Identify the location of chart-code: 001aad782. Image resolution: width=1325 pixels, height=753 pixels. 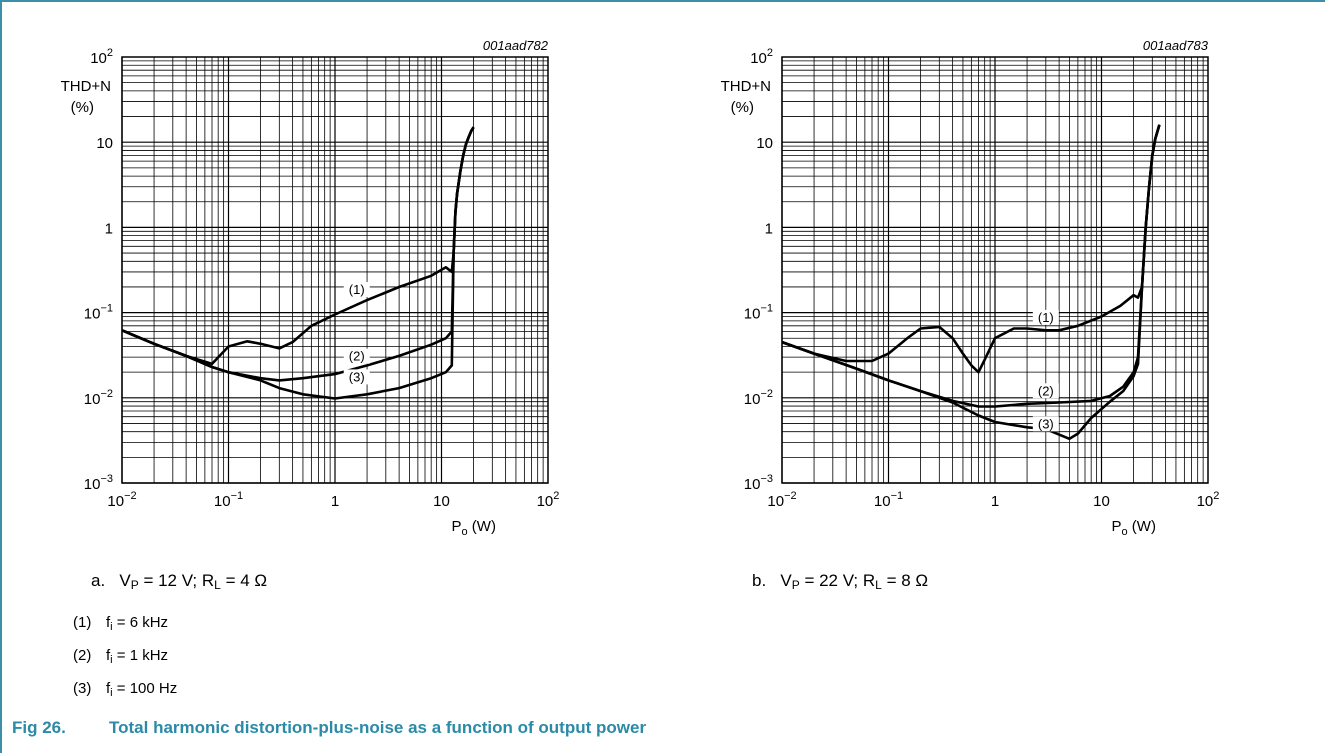
(516, 45).